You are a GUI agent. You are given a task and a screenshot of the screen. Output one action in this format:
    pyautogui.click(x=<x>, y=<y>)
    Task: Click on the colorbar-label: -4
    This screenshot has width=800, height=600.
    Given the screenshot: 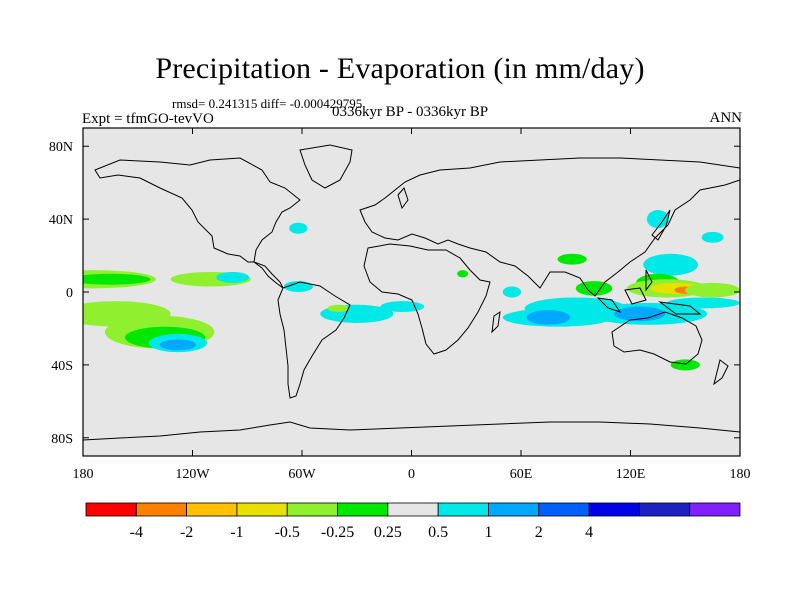 What is the action you would take?
    pyautogui.click(x=136, y=532)
    